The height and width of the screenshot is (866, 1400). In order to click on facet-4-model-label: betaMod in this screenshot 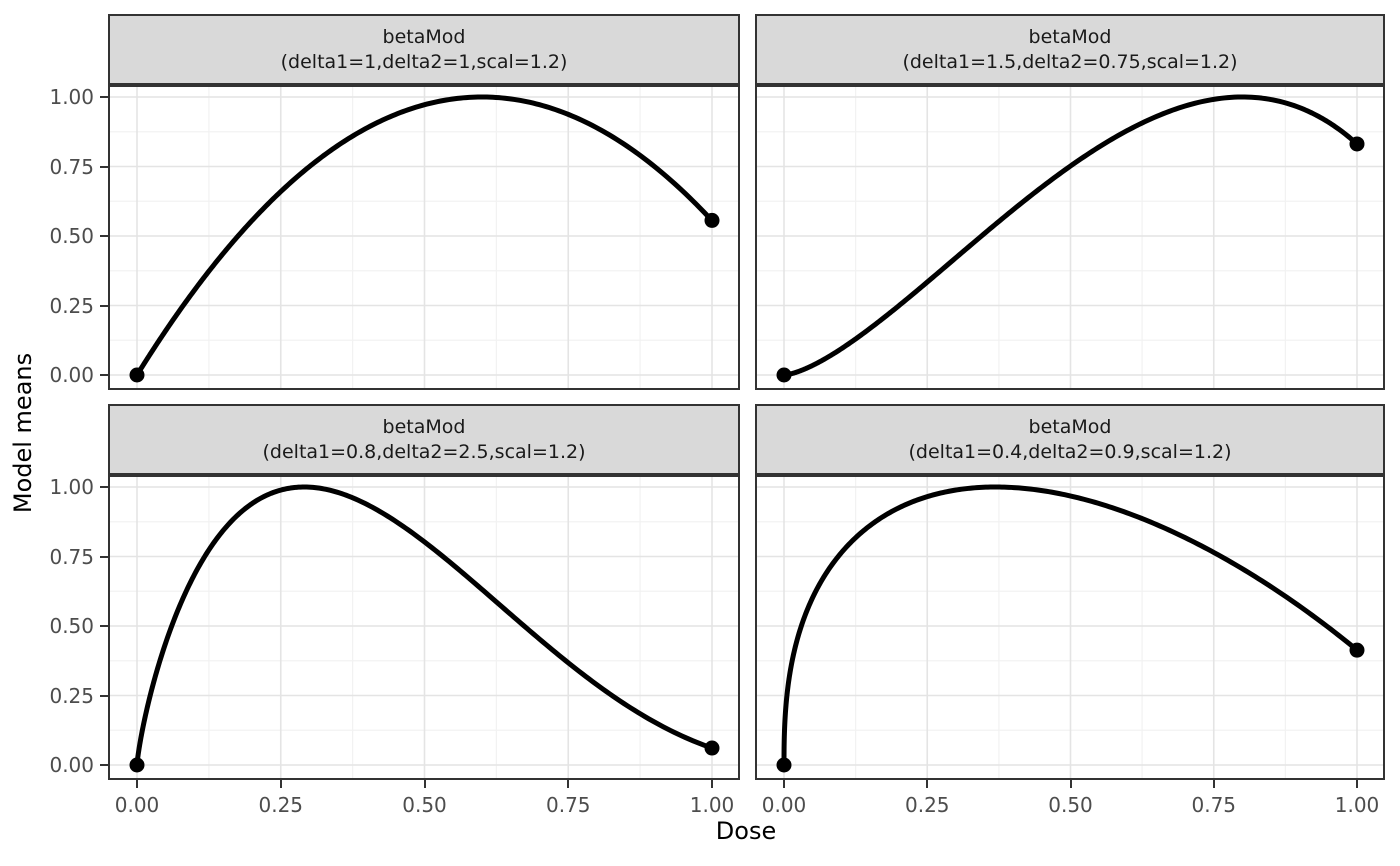, I will do `click(1070, 426)`.